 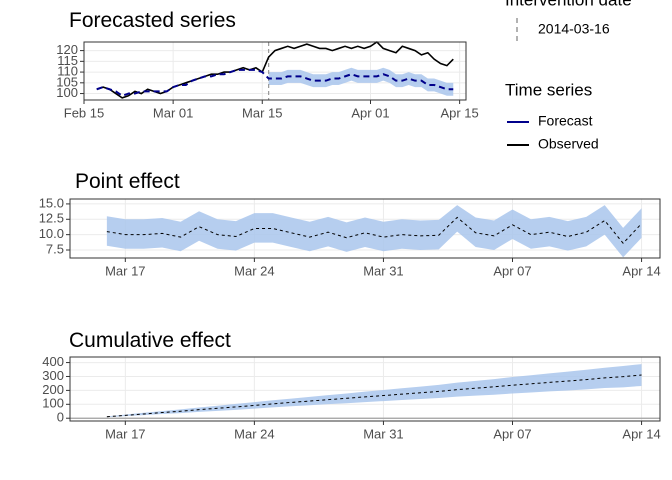 What do you see at coordinates (568, 144) in the screenshot?
I see `legend-label: Observed` at bounding box center [568, 144].